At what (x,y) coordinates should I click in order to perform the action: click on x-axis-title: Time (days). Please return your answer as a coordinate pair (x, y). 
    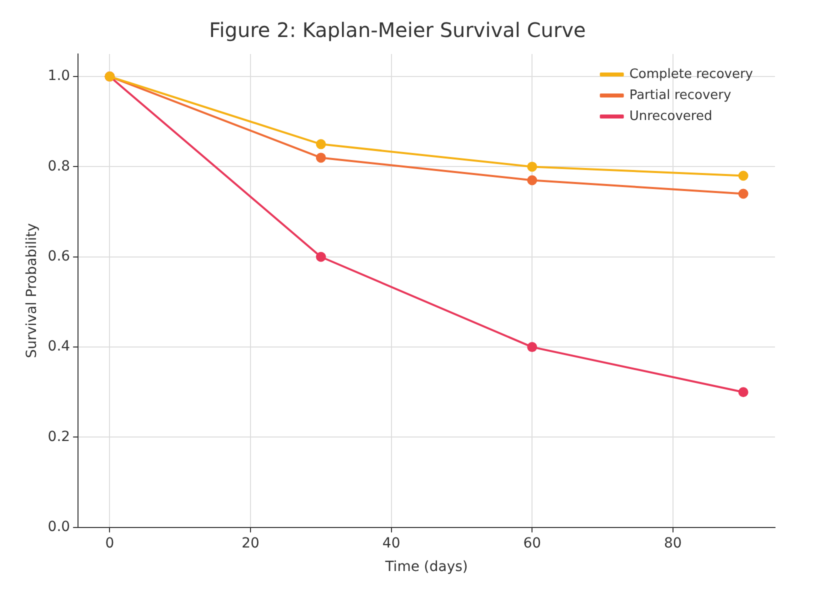
    Looking at the image, I should click on (426, 567).